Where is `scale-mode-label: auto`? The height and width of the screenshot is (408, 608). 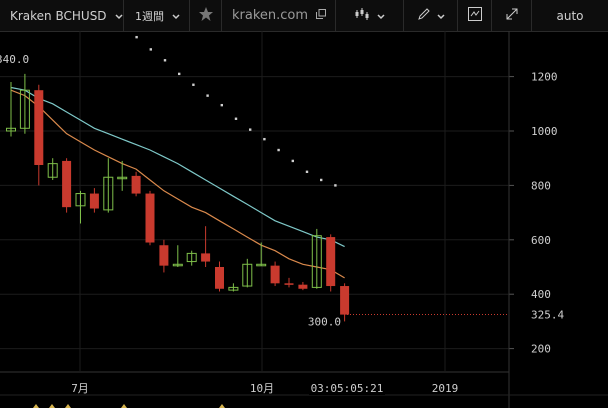 scale-mode-label: auto is located at coordinates (570, 15).